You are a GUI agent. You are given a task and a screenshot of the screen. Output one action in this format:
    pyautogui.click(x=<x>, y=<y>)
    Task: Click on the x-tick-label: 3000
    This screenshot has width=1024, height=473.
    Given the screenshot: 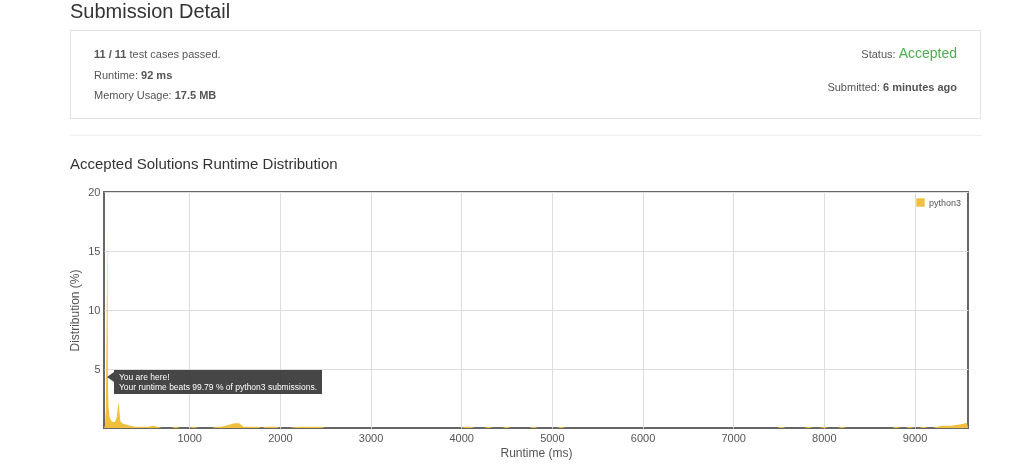 What is the action you would take?
    pyautogui.click(x=371, y=437)
    